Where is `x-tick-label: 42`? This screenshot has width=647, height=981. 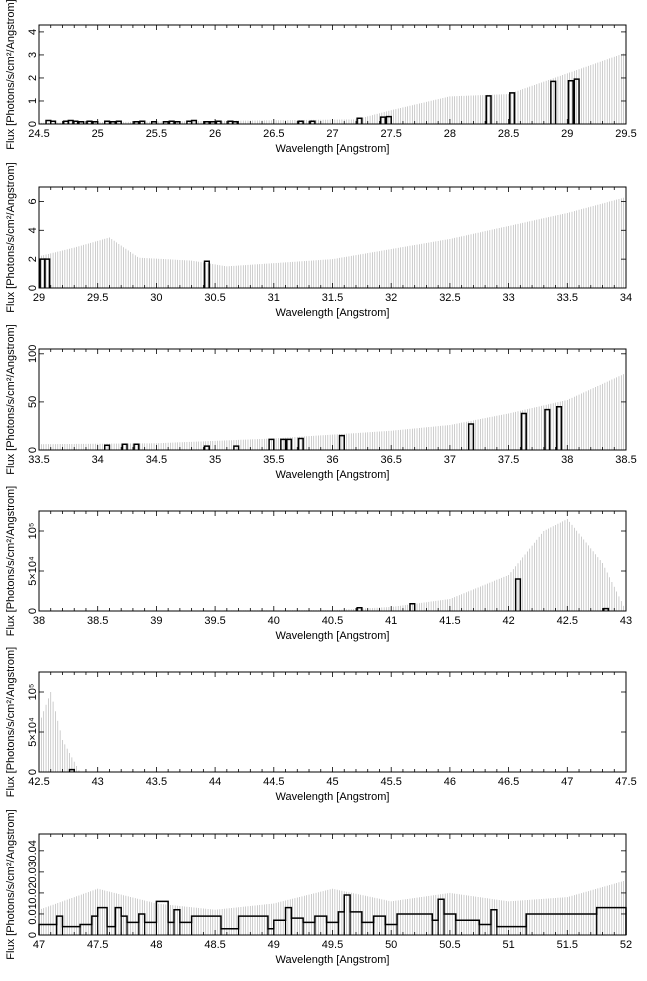
x-tick-label: 42 is located at coordinates (508, 621).